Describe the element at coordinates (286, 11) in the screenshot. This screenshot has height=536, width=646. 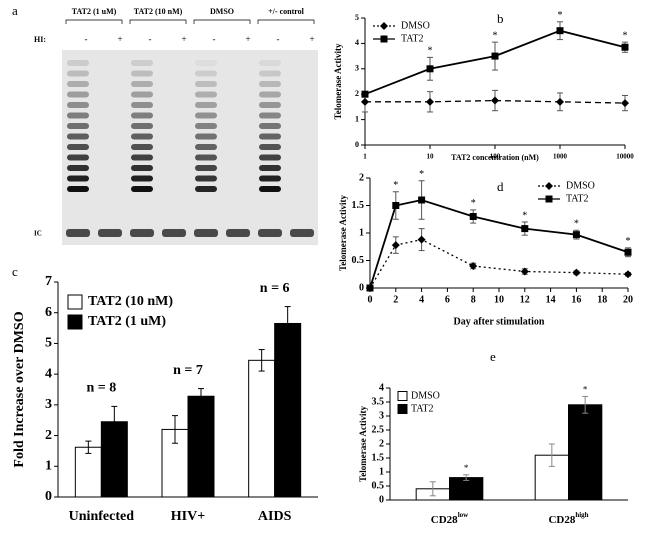
I see `lane-label: +/- control` at that location.